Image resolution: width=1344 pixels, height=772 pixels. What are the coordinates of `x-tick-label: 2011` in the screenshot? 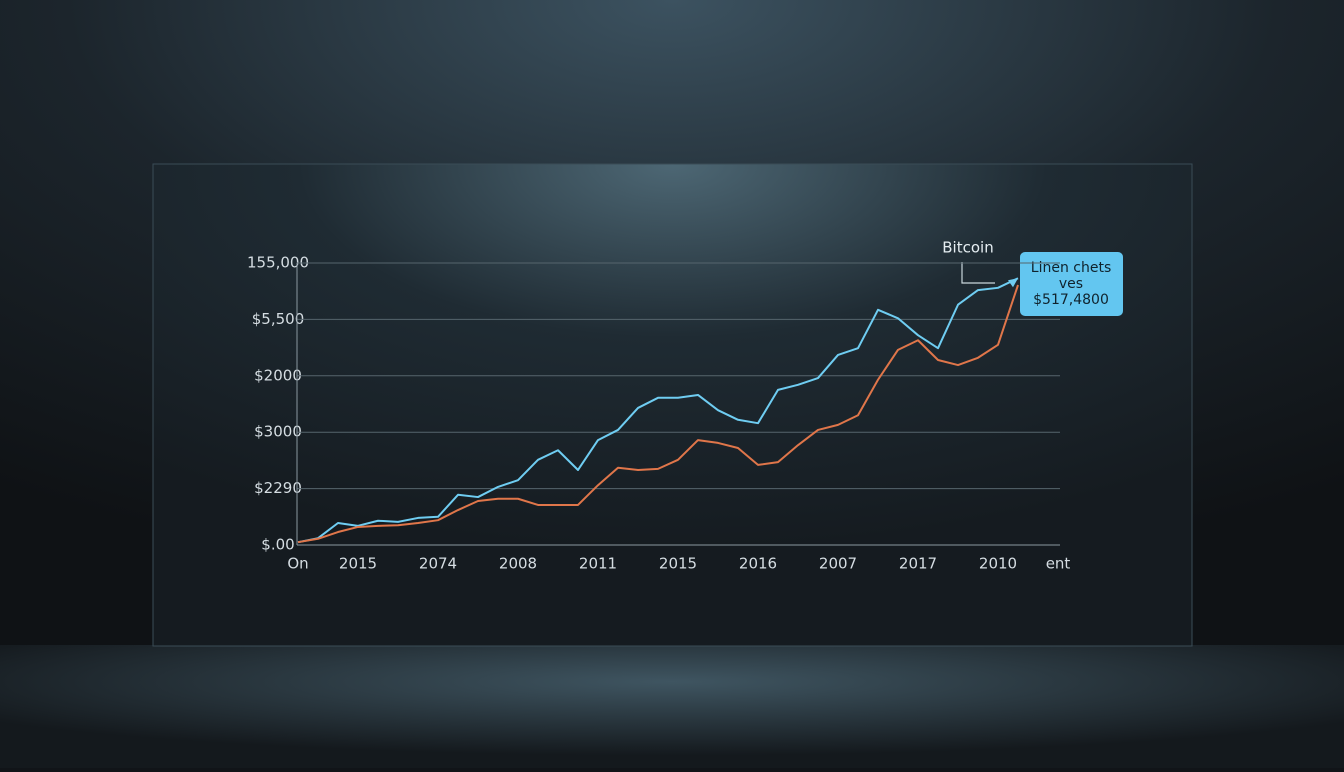 It's located at (598, 564).